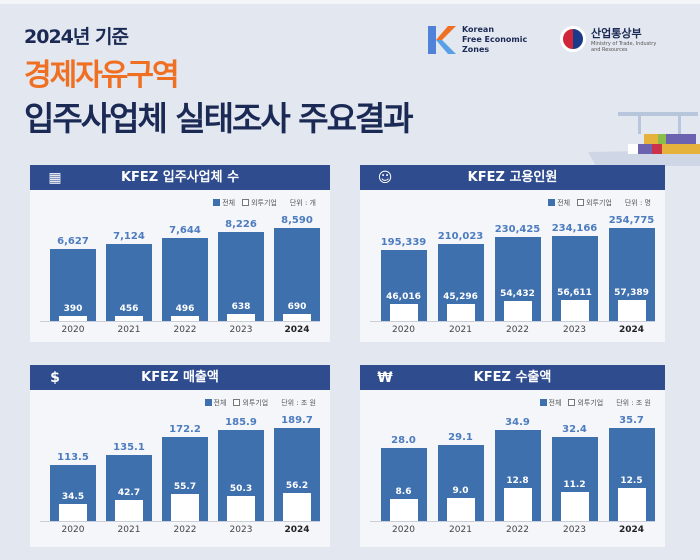  I want to click on unit-label: 단위 : 개, so click(302, 203).